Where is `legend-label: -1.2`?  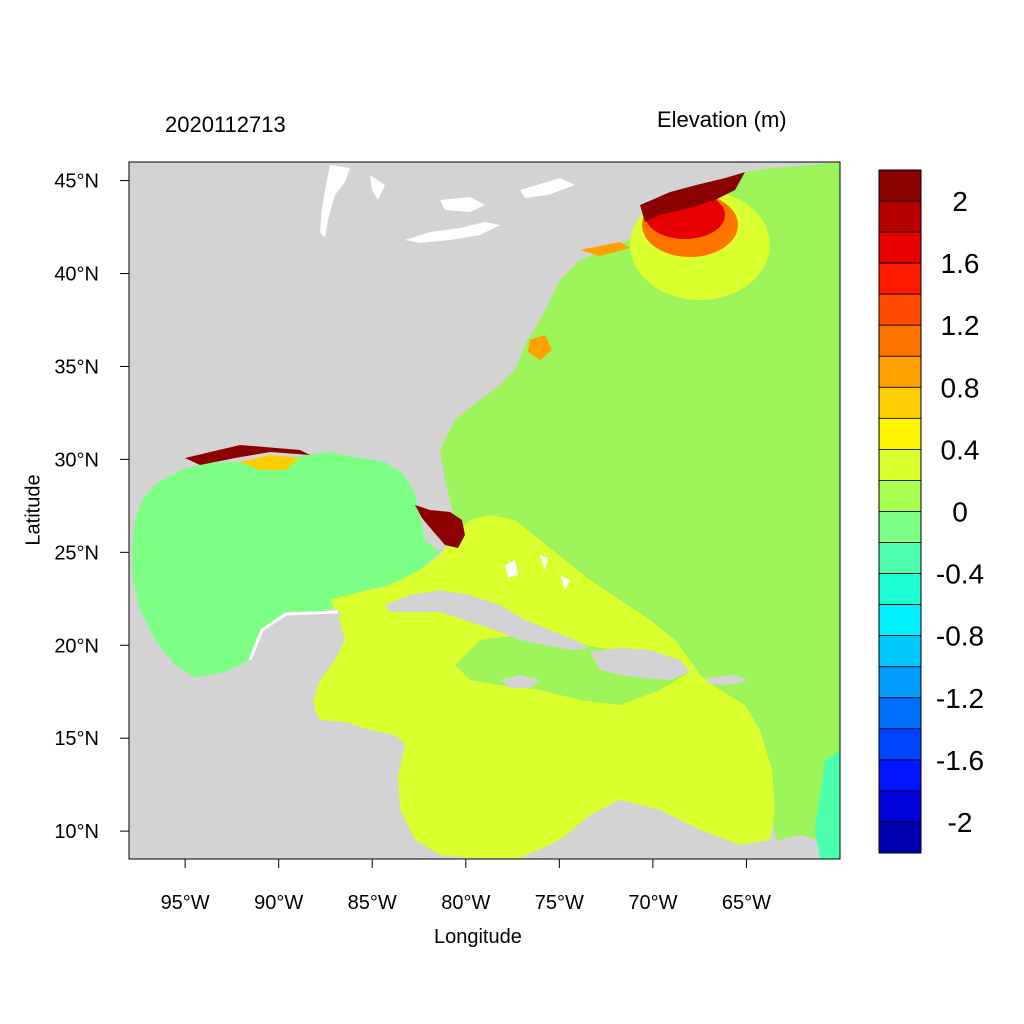
legend-label: -1.2 is located at coordinates (960, 698).